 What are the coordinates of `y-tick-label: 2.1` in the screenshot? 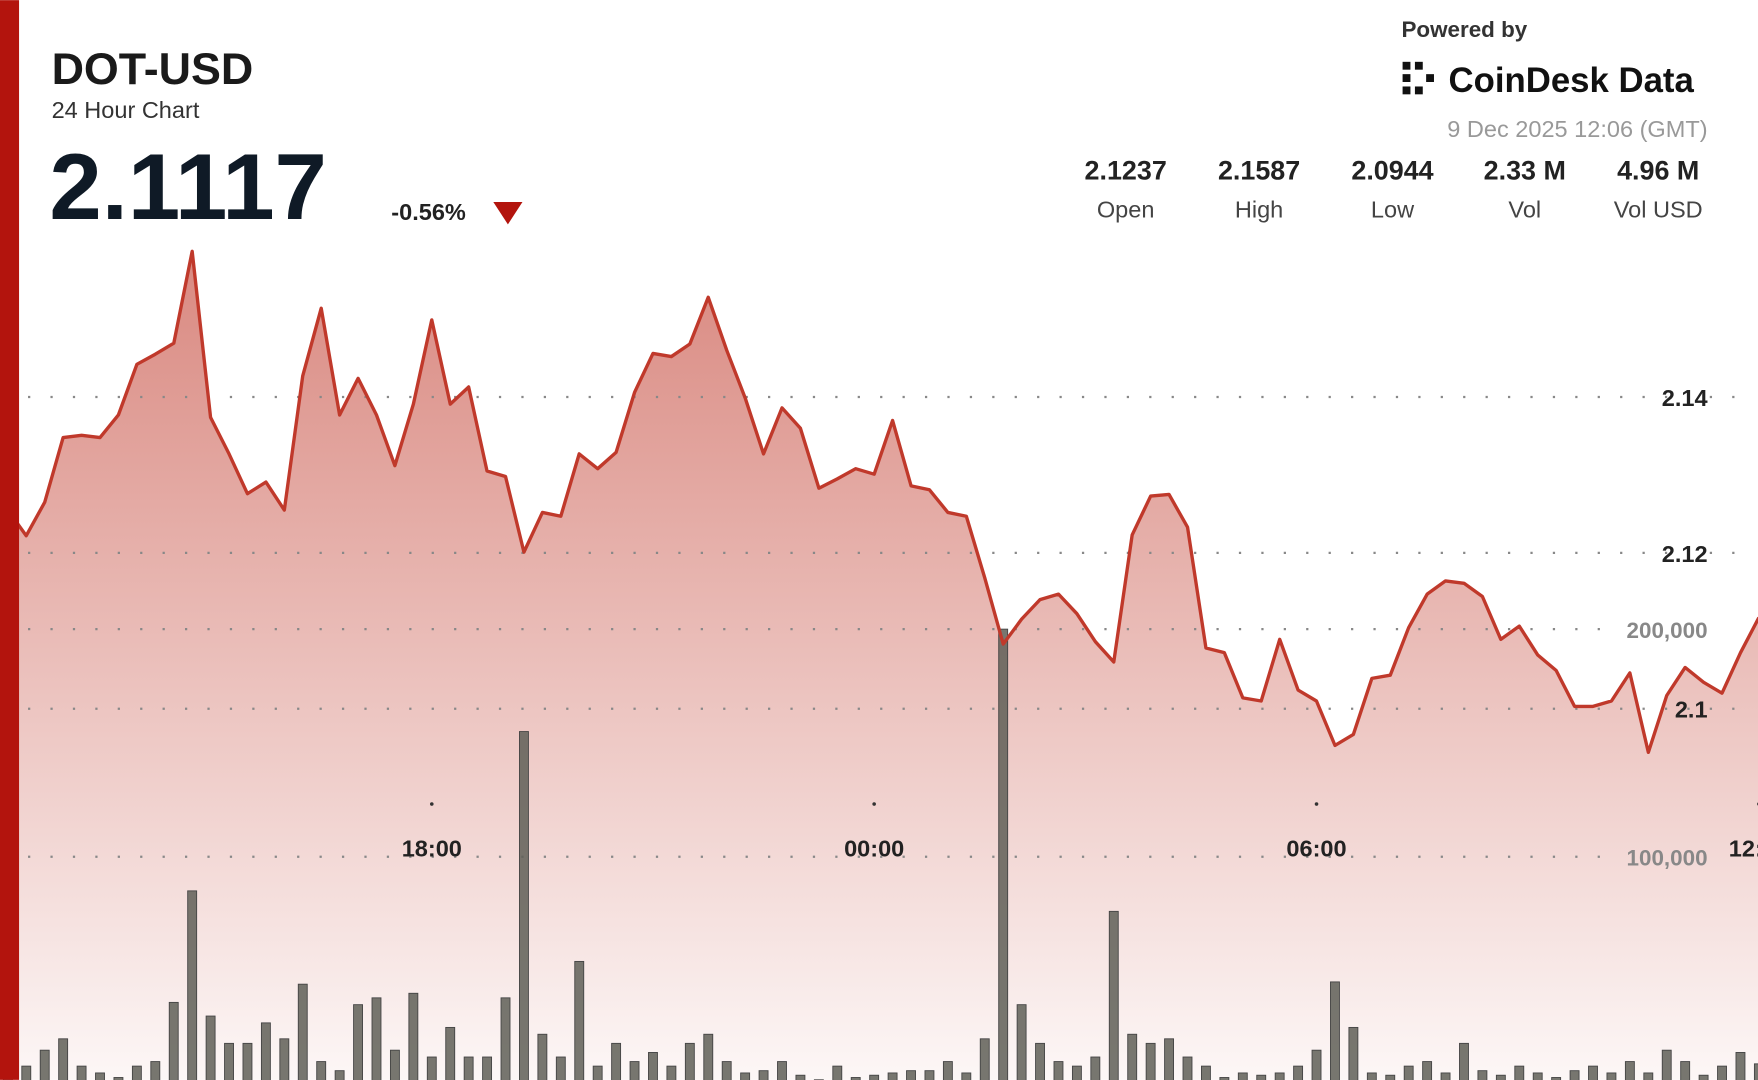 It's located at (1691, 710).